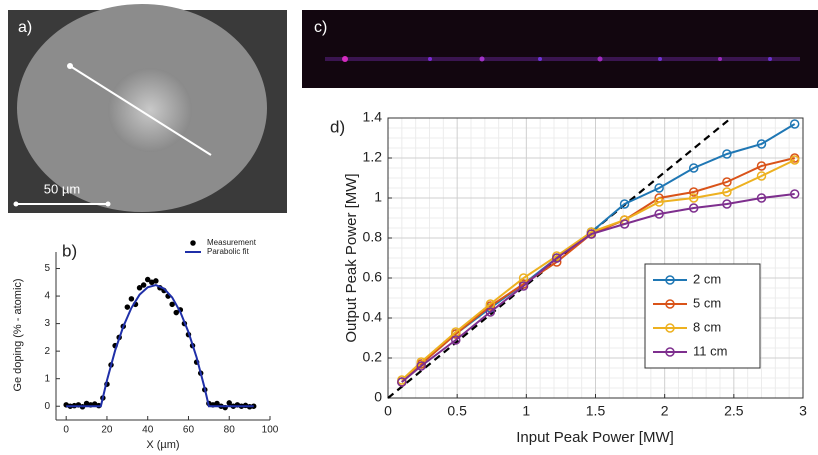  Describe the element at coordinates (47, 351) in the screenshot. I see `y-tick-label: 2` at that location.